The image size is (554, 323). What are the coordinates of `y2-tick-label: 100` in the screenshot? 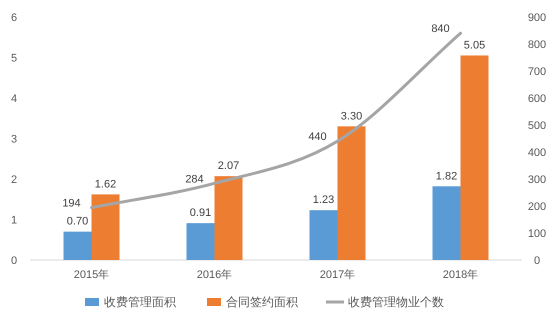 It's located at (537, 234).